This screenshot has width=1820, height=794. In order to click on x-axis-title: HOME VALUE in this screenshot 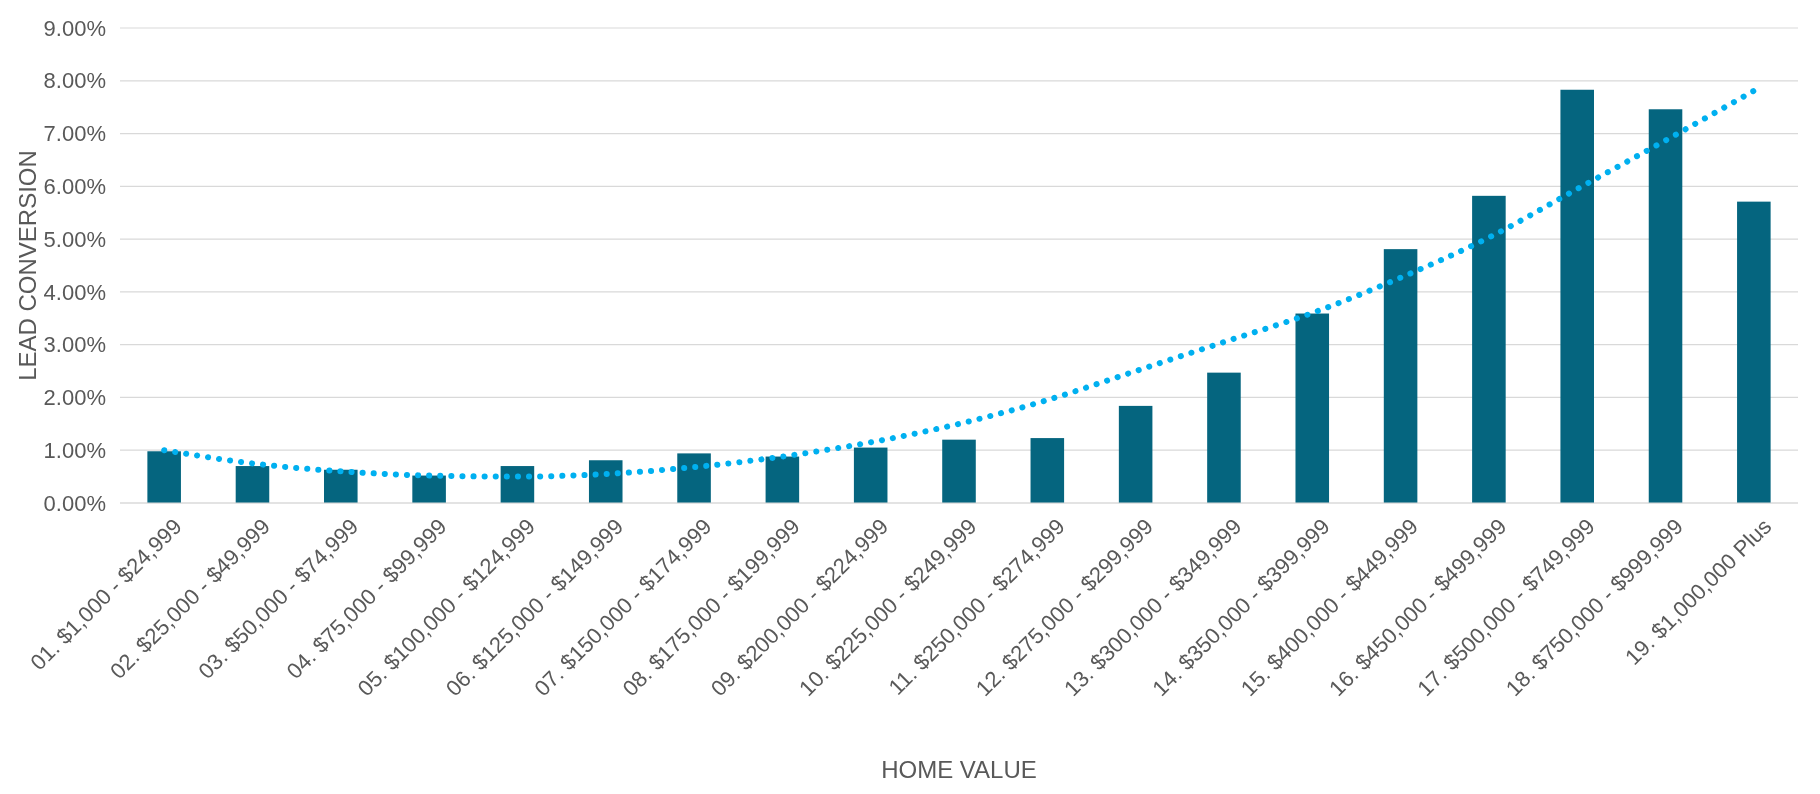, I will do `click(959, 769)`.